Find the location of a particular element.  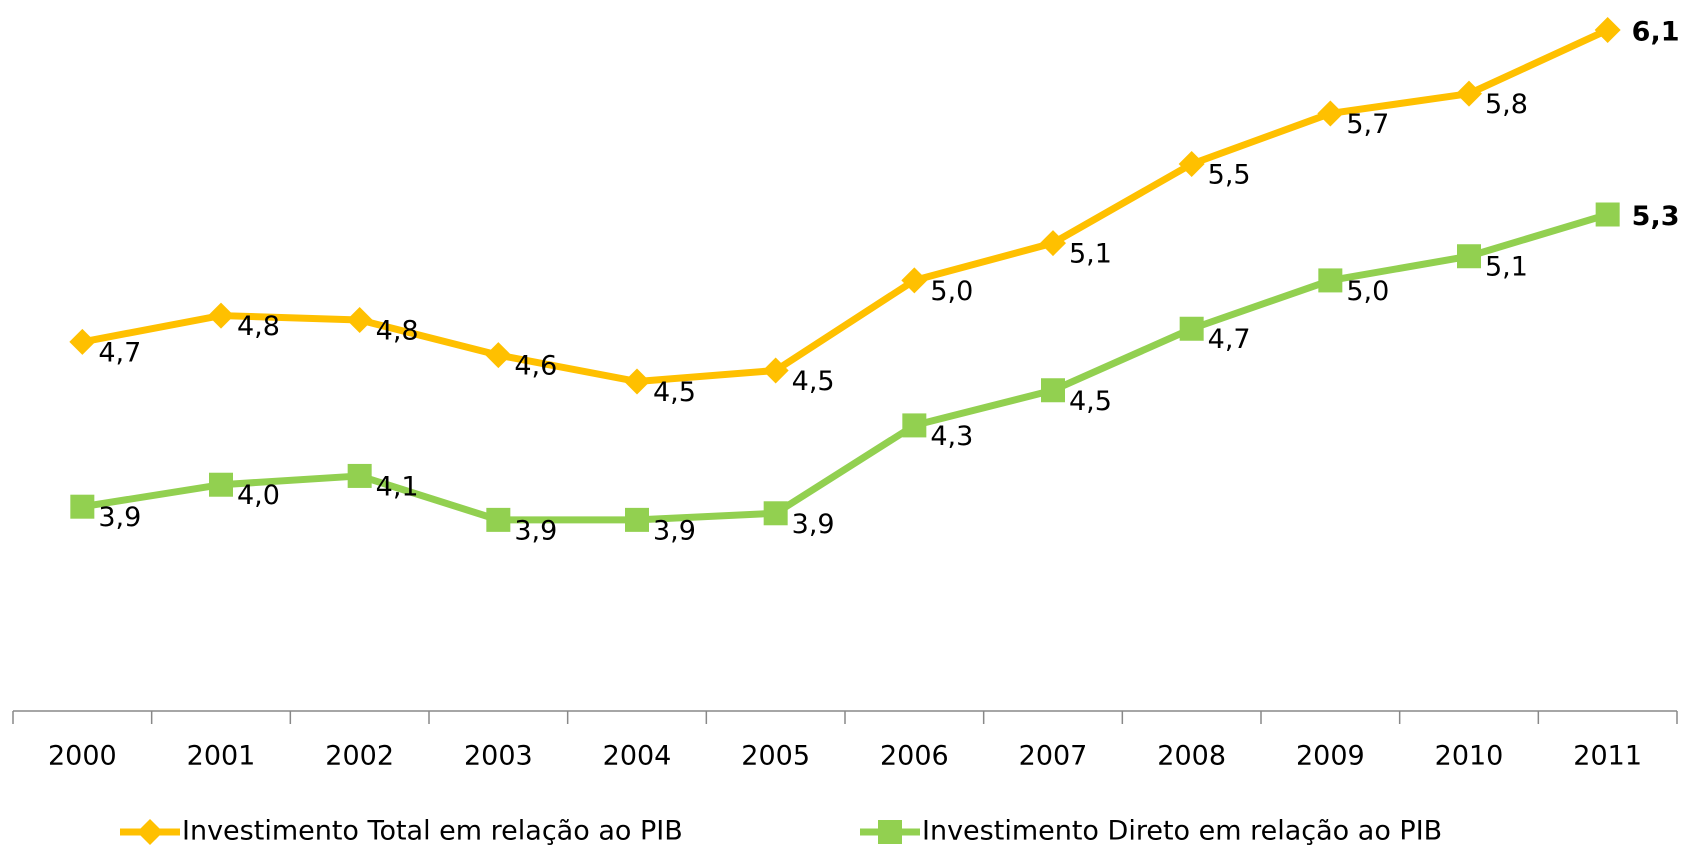

data-label: 5,3 is located at coordinates (1656, 216).